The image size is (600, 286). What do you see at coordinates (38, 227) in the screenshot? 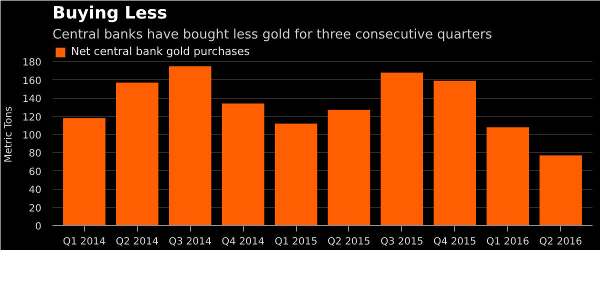
I see `y-tick-label: 0` at bounding box center [38, 227].